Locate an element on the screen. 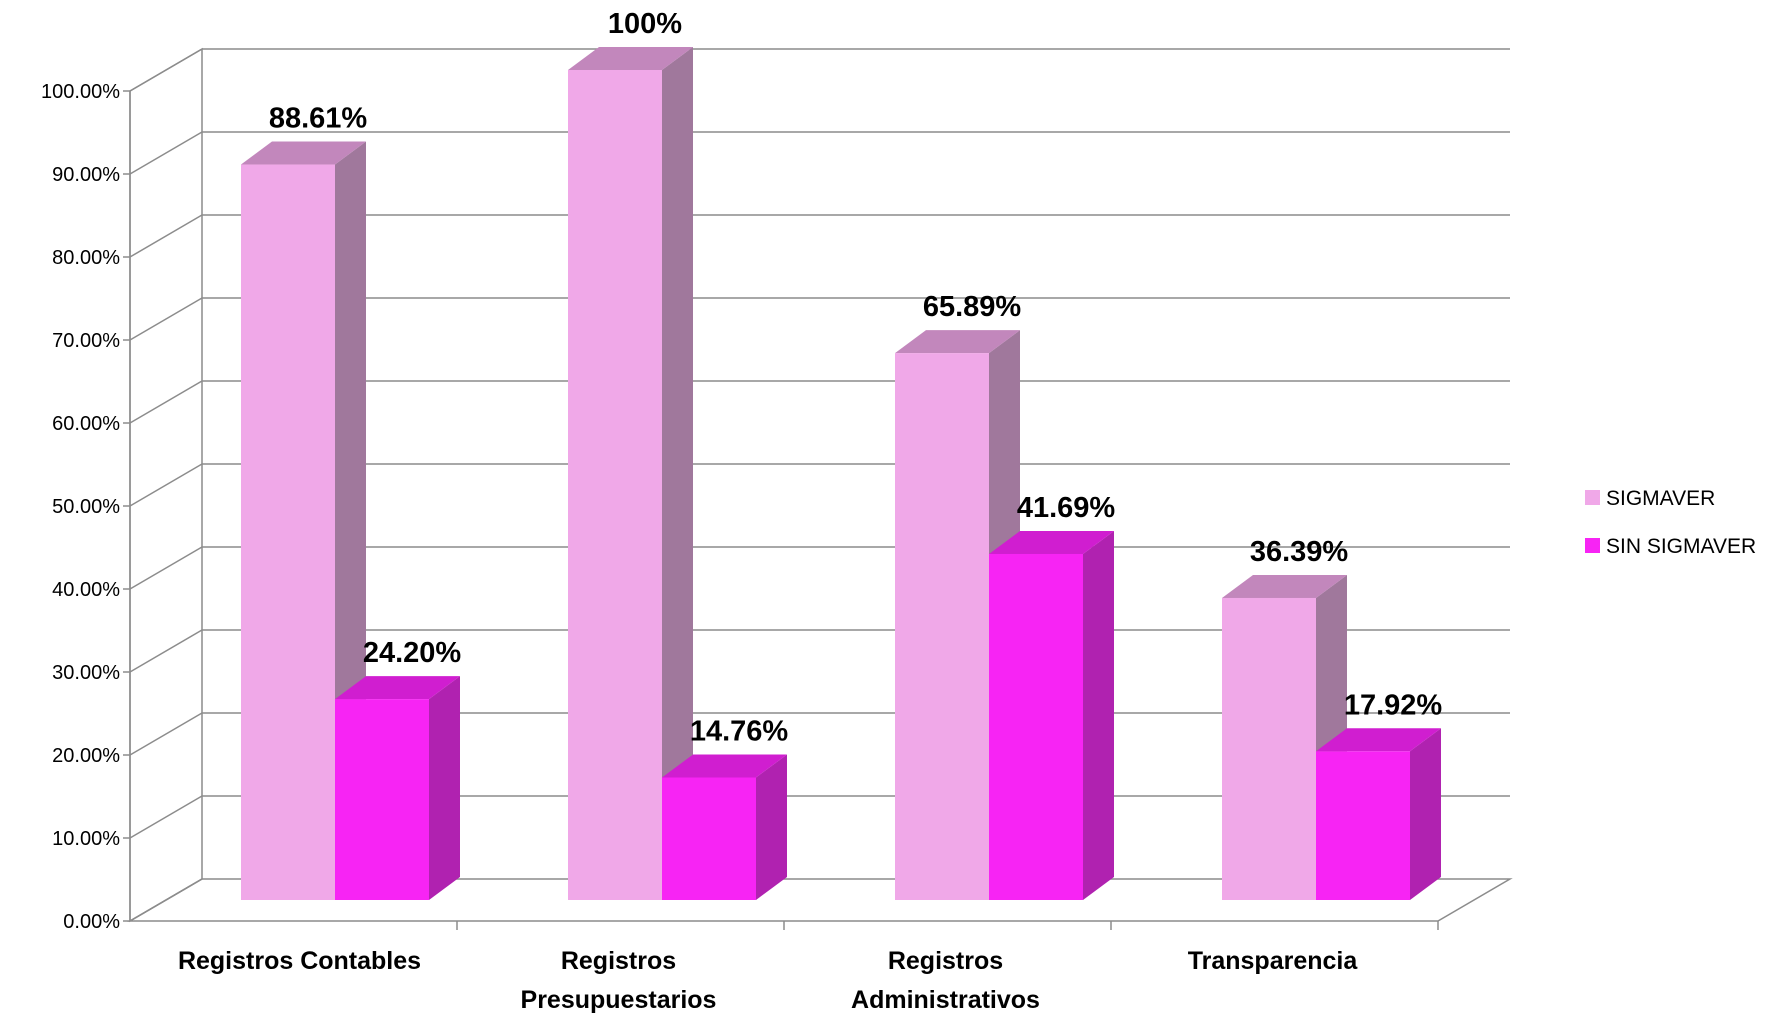 The width and height of the screenshot is (1769, 1015). y-tick-label: 40.00% is located at coordinates (86, 590).